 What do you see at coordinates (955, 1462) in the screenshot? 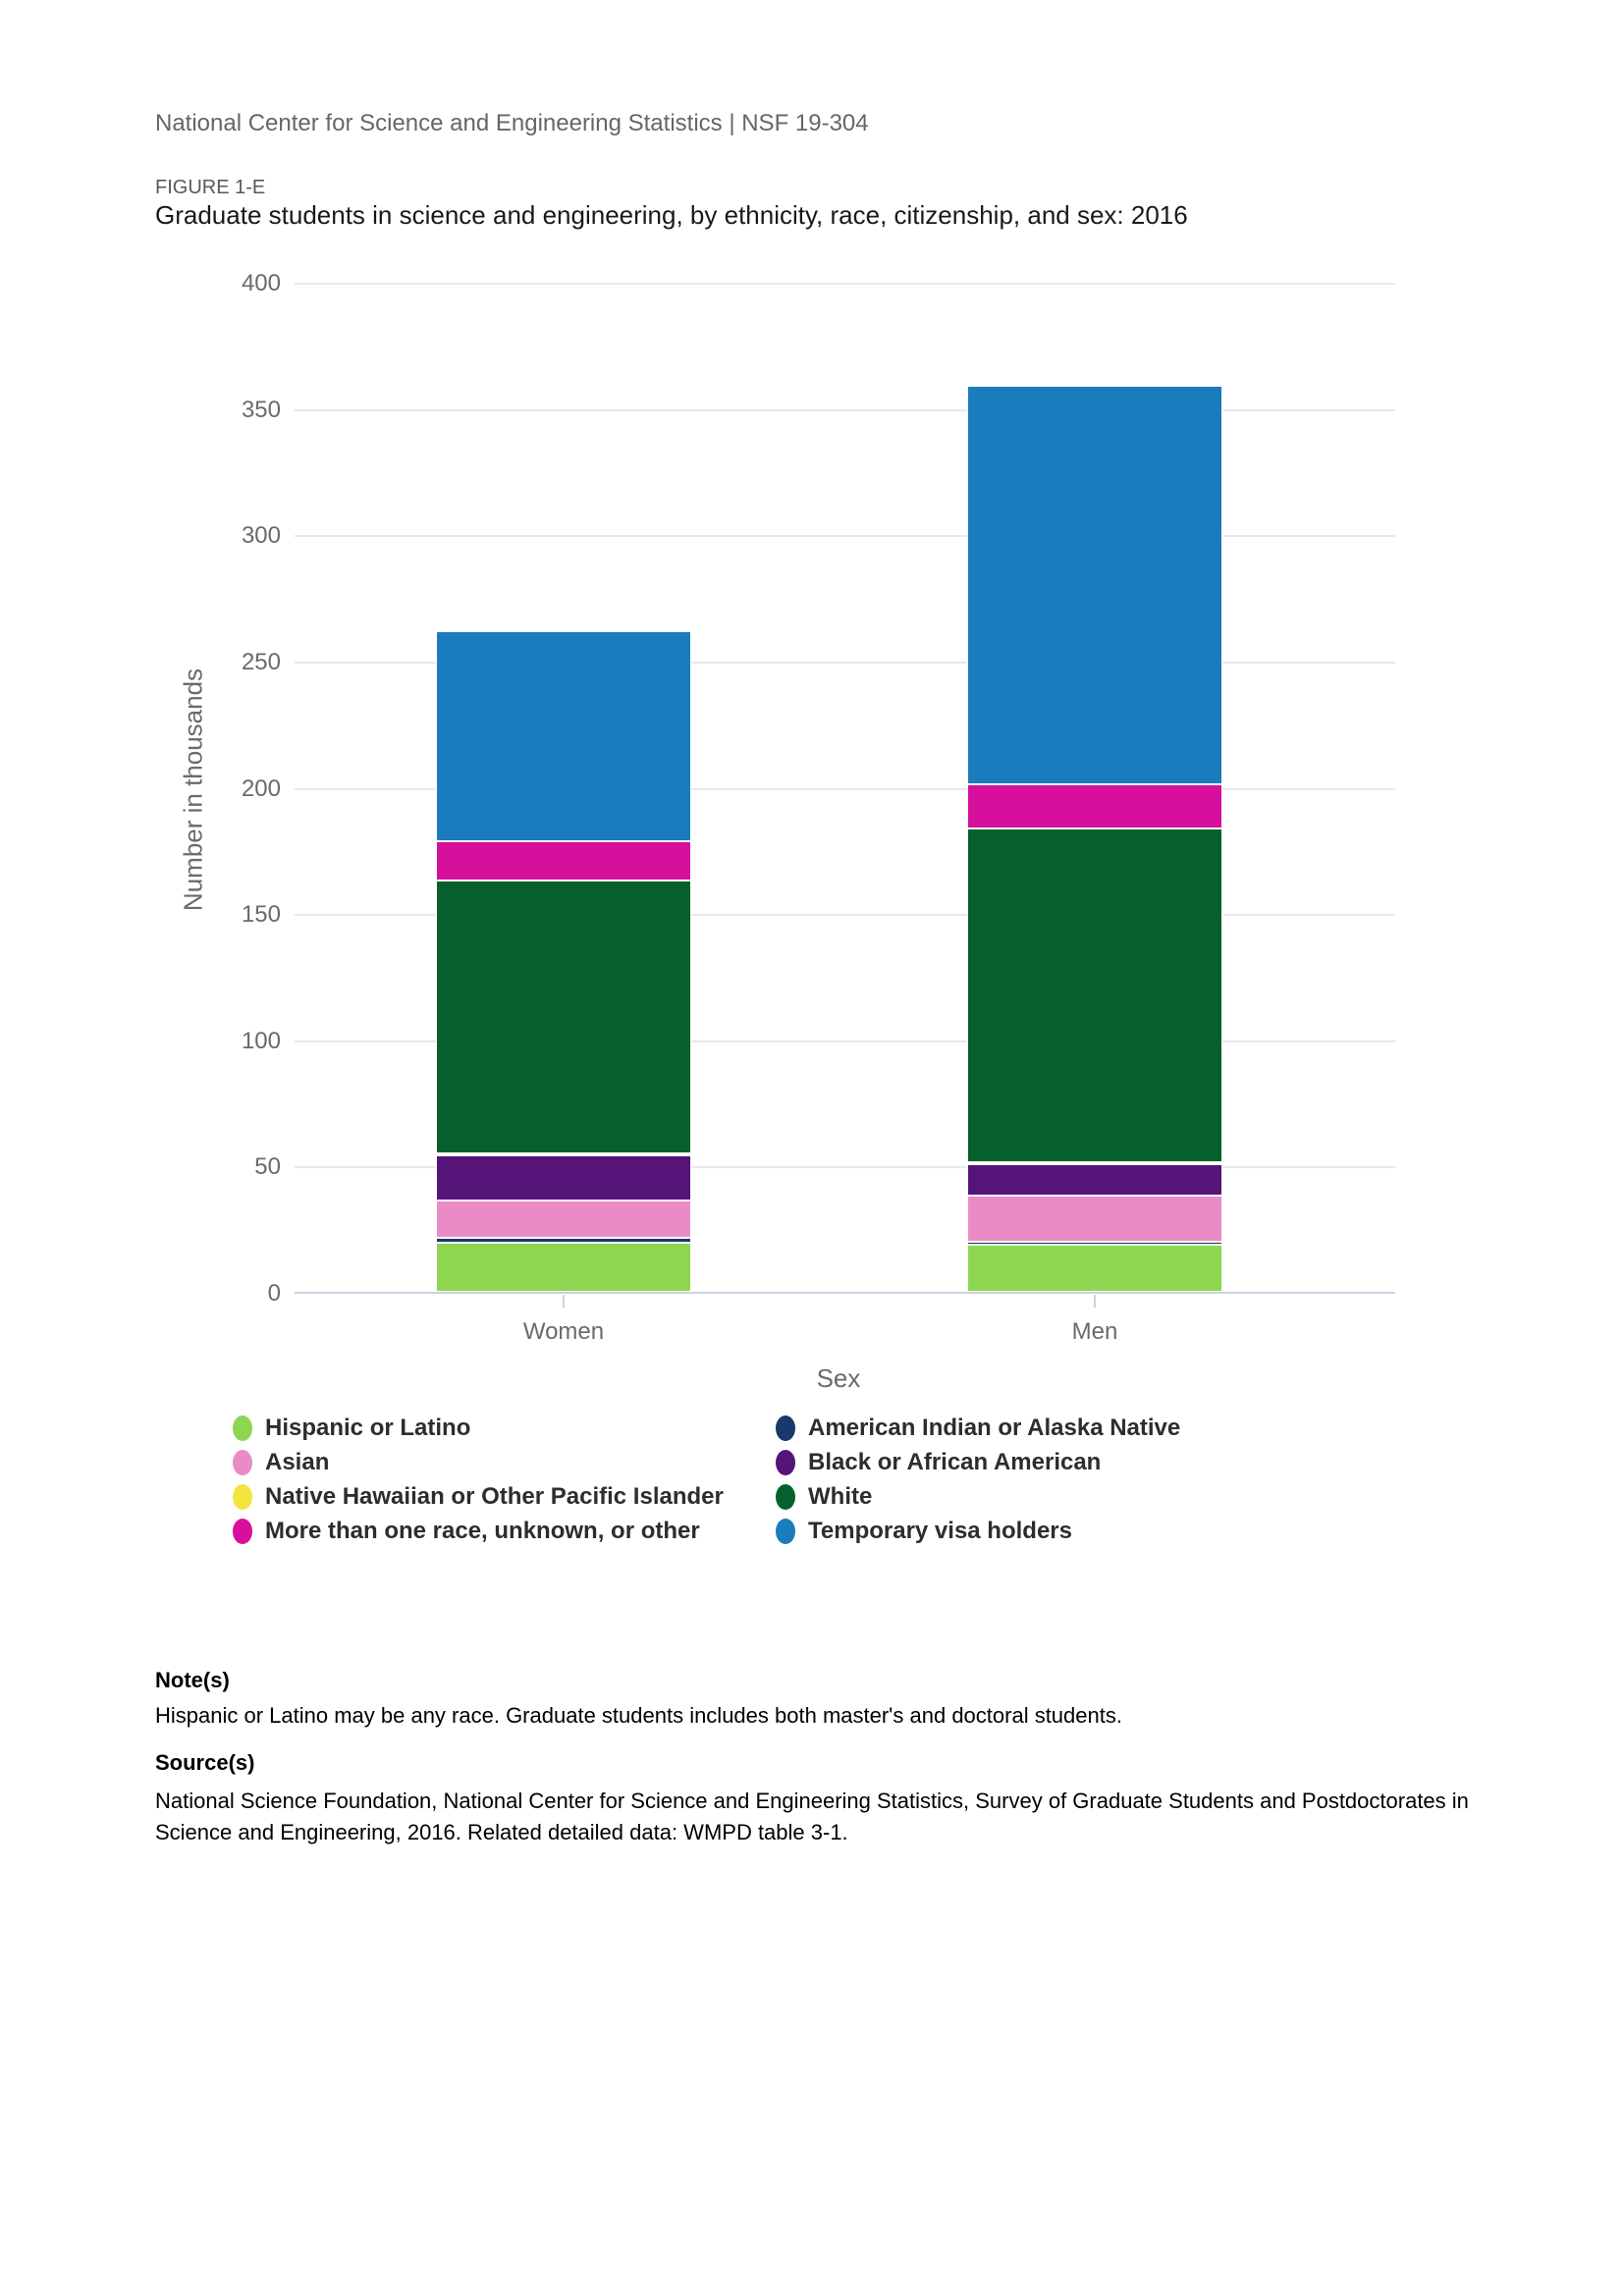
I see `legend-label-black-or-african-american: Black or African American` at bounding box center [955, 1462].